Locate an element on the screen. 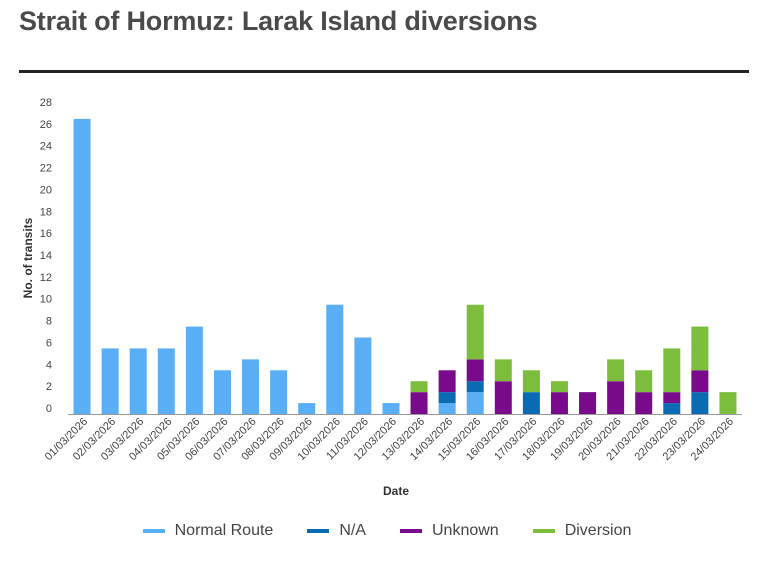 This screenshot has width=774, height=564. legend-item-normal-route: Normal Route is located at coordinates (208, 531).